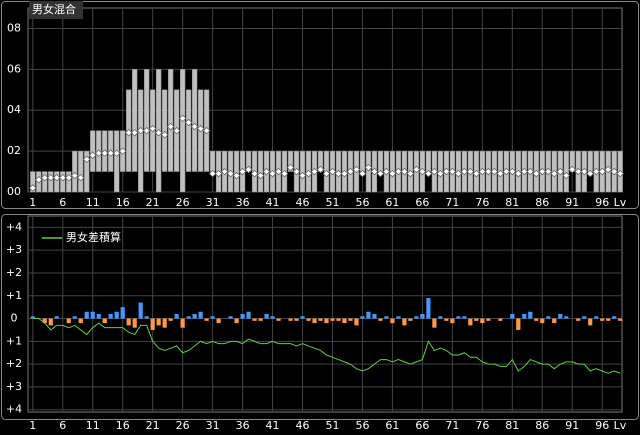 Image resolution: width=640 pixels, height=435 pixels. What do you see at coordinates (14, 27) in the screenshot?
I see `y-tick-label: 08` at bounding box center [14, 27].